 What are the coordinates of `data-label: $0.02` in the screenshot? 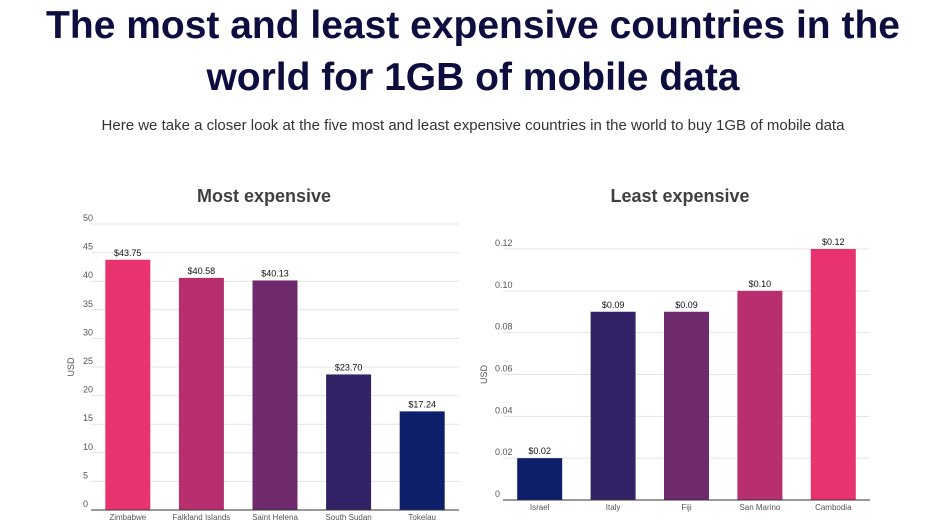 It's located at (539, 451).